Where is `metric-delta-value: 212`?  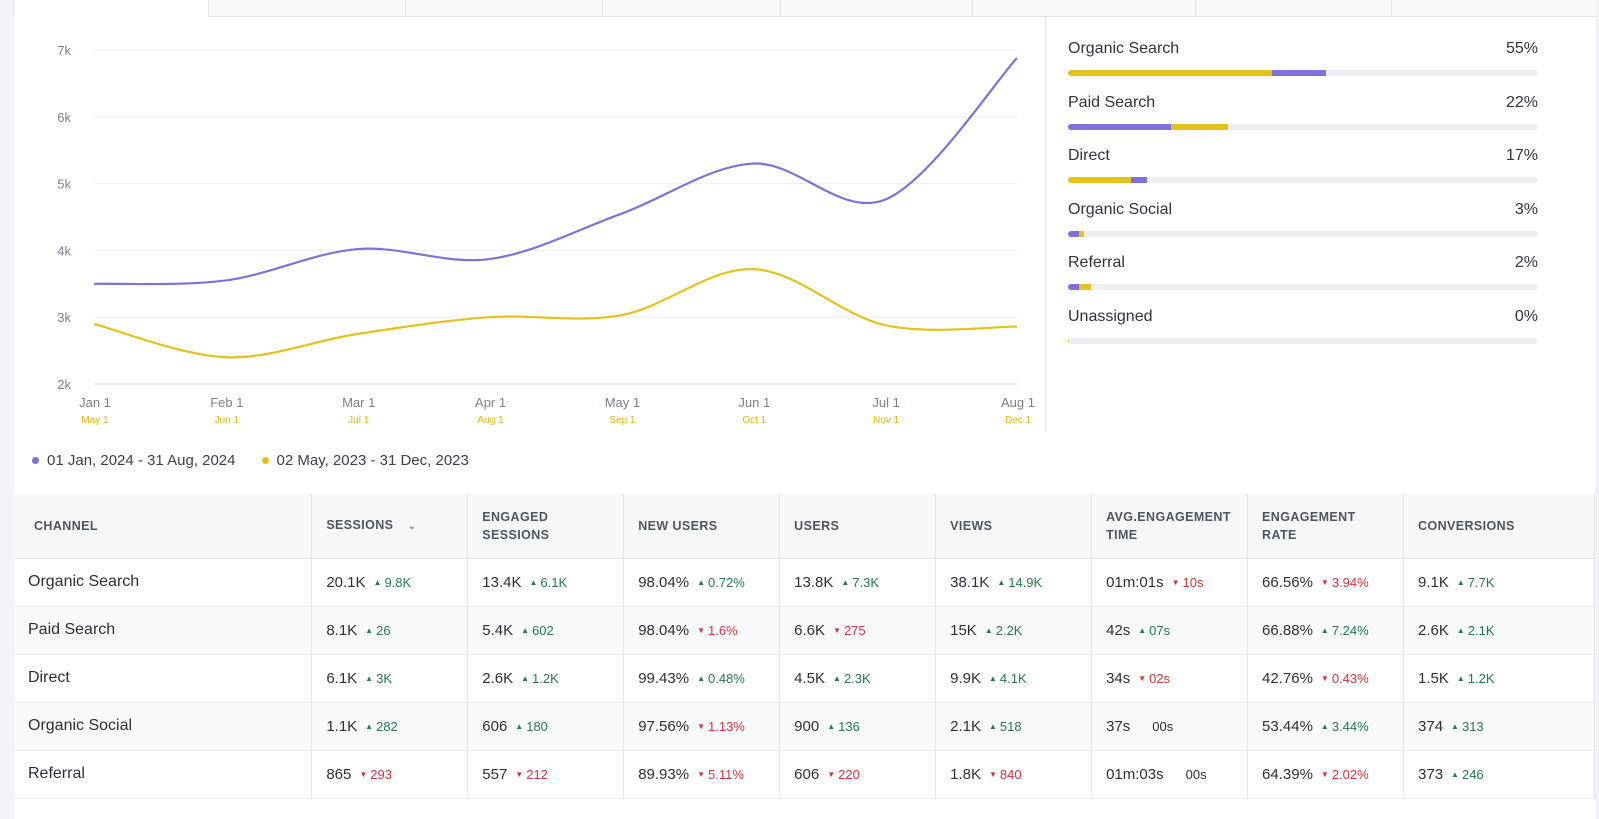
metric-delta-value: 212 is located at coordinates (537, 774).